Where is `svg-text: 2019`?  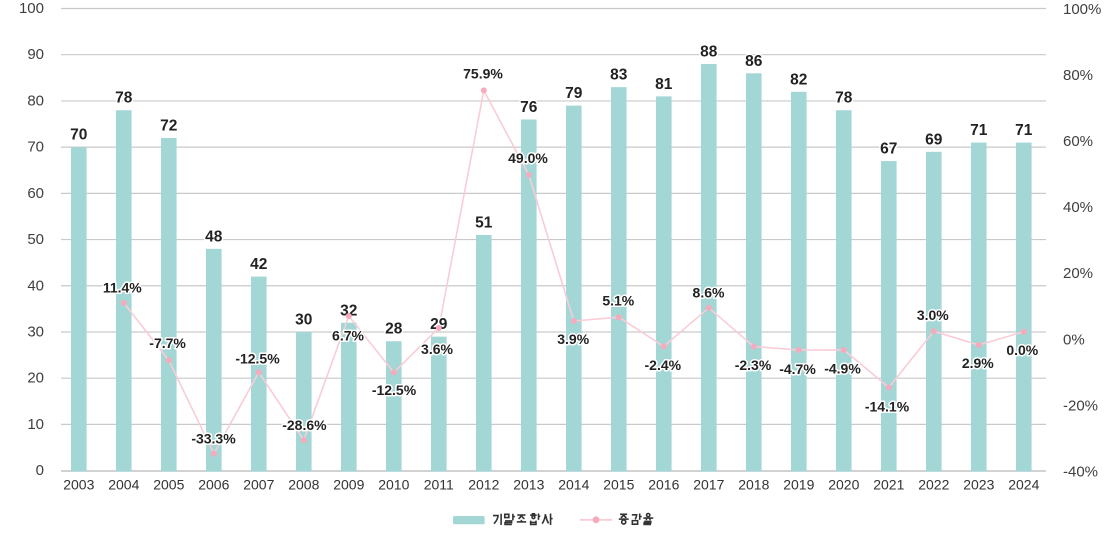
svg-text: 2019 is located at coordinates (798, 485).